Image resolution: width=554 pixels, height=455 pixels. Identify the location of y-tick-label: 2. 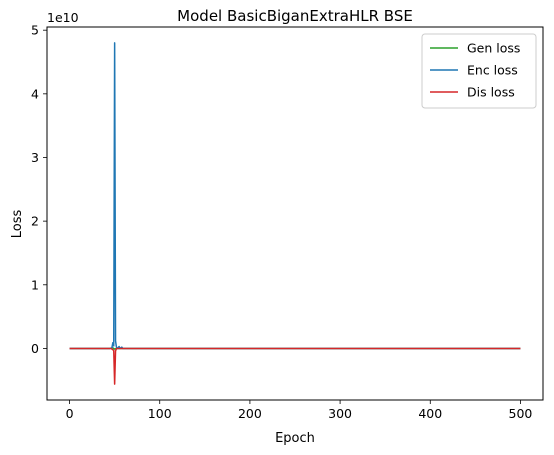
(35, 221).